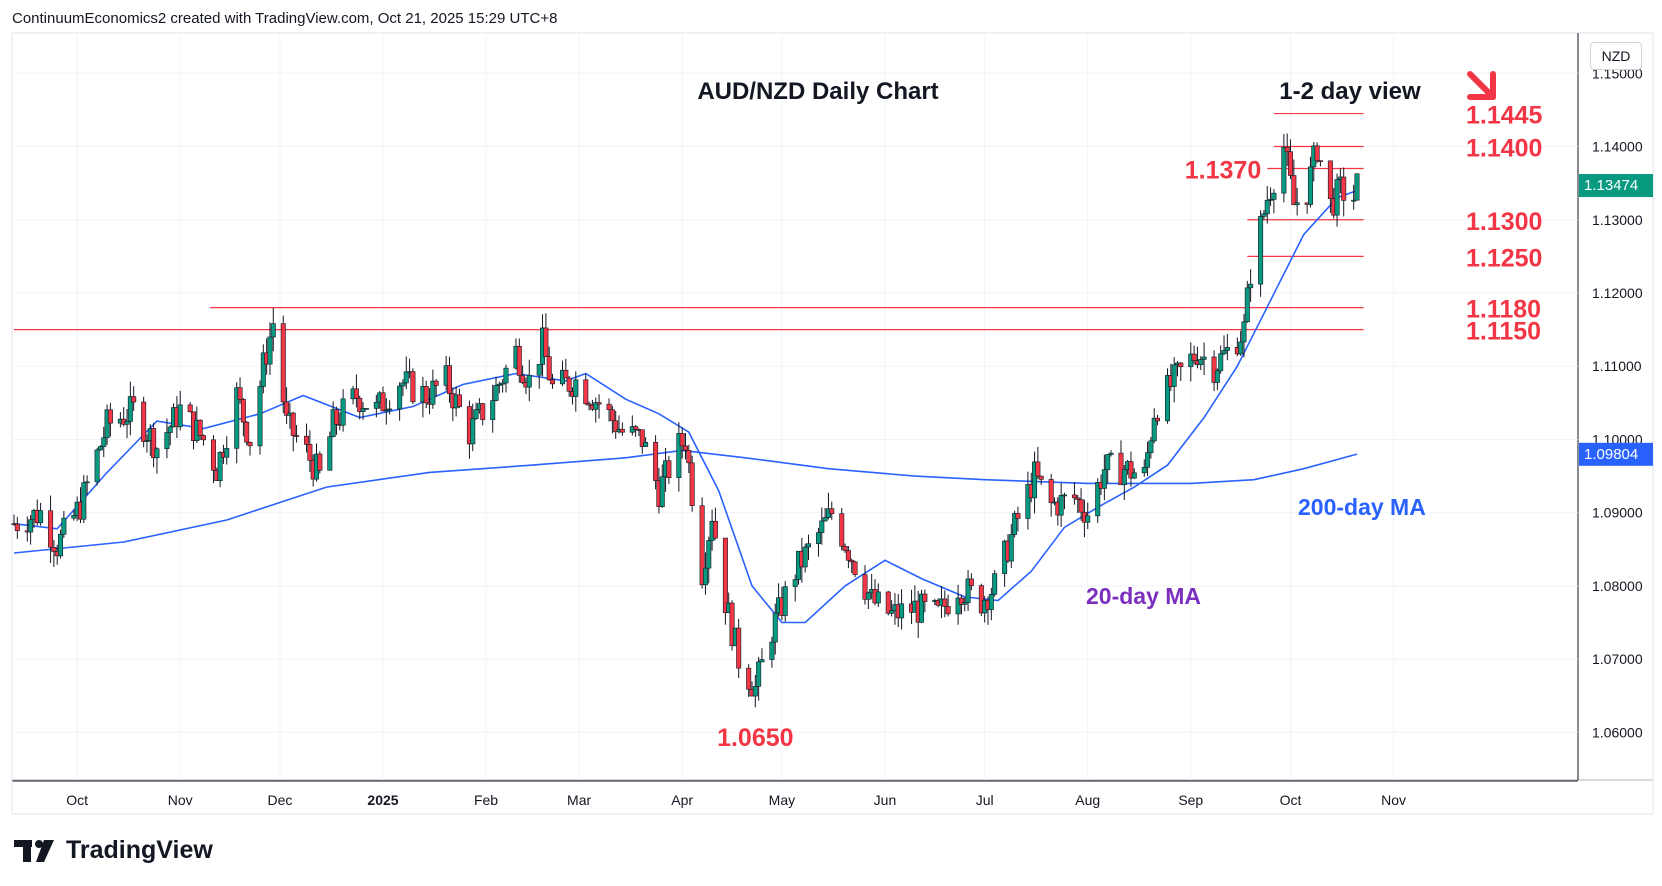 The width and height of the screenshot is (1662, 886). What do you see at coordinates (682, 800) in the screenshot?
I see `x-tick-label: Apr` at bounding box center [682, 800].